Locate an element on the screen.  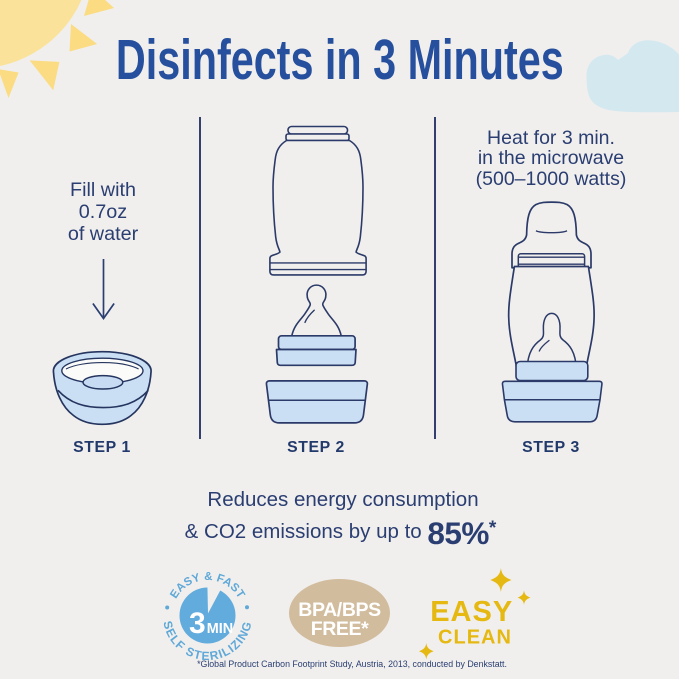
svg-text: FREE* is located at coordinates (340, 629).